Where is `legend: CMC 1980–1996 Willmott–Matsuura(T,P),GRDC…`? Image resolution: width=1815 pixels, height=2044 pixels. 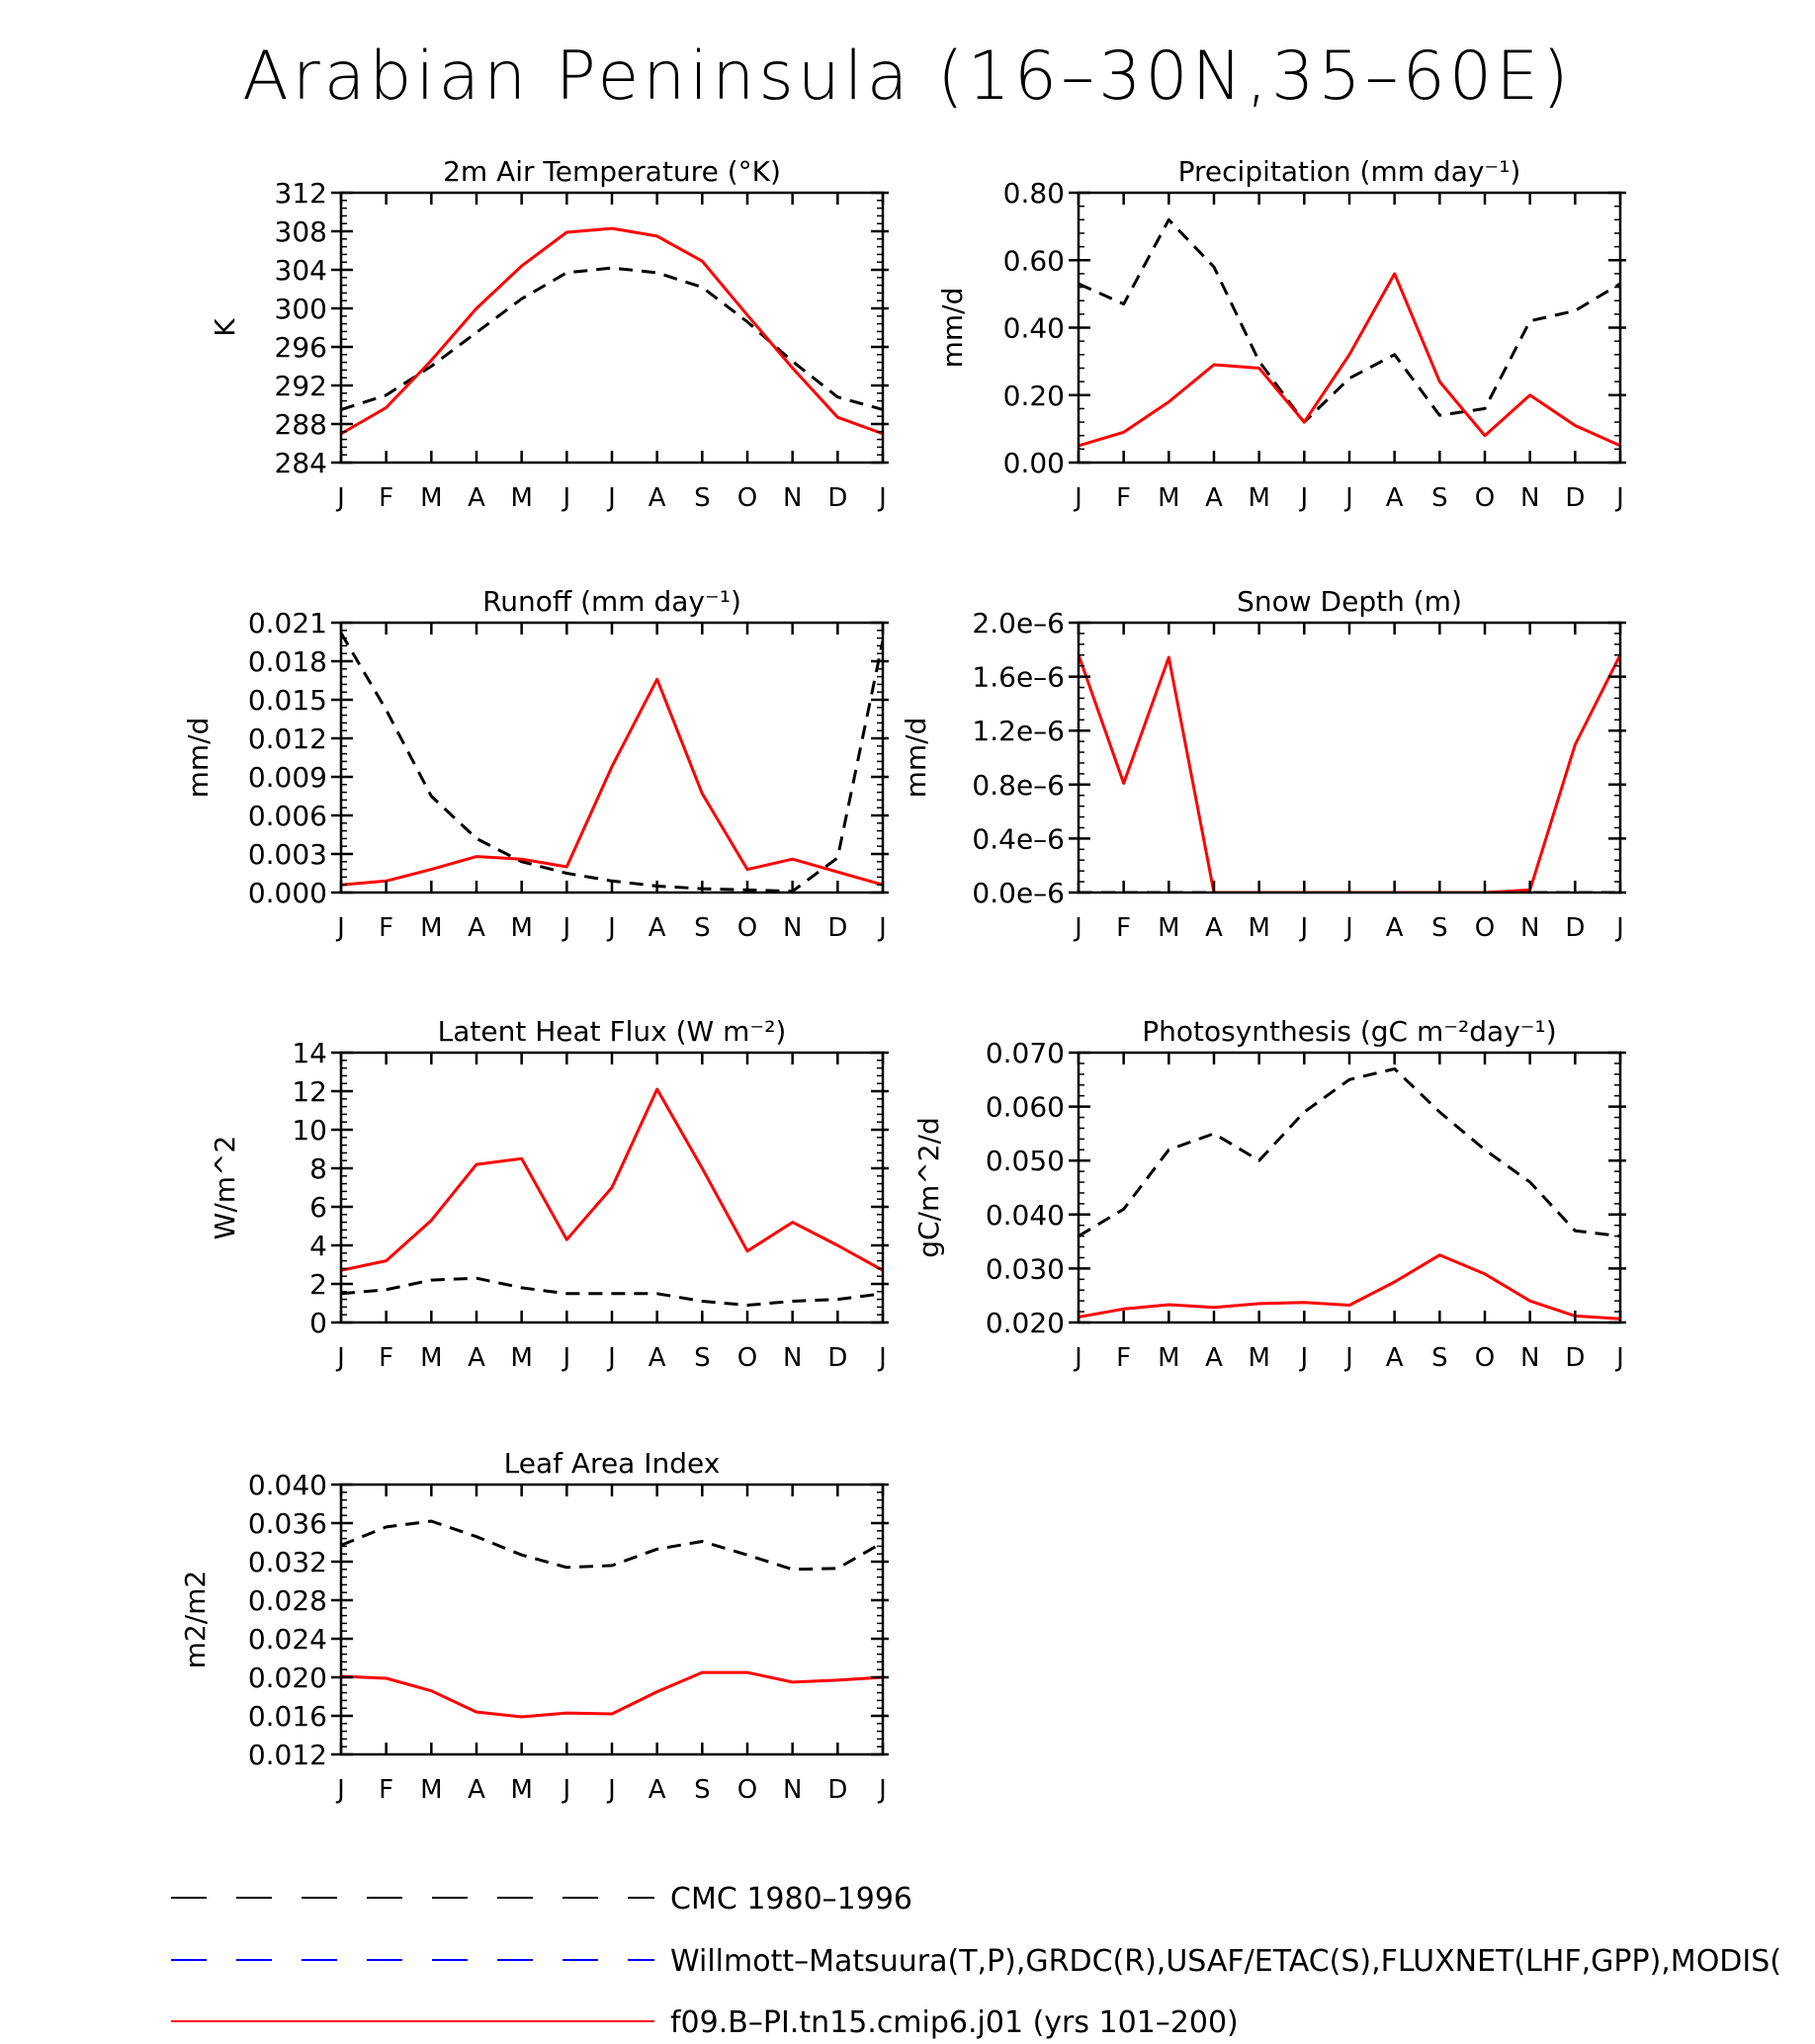 legend: CMC 1980–1996 Willmott–Matsuura(T,P),GRDC… is located at coordinates (976, 1961).